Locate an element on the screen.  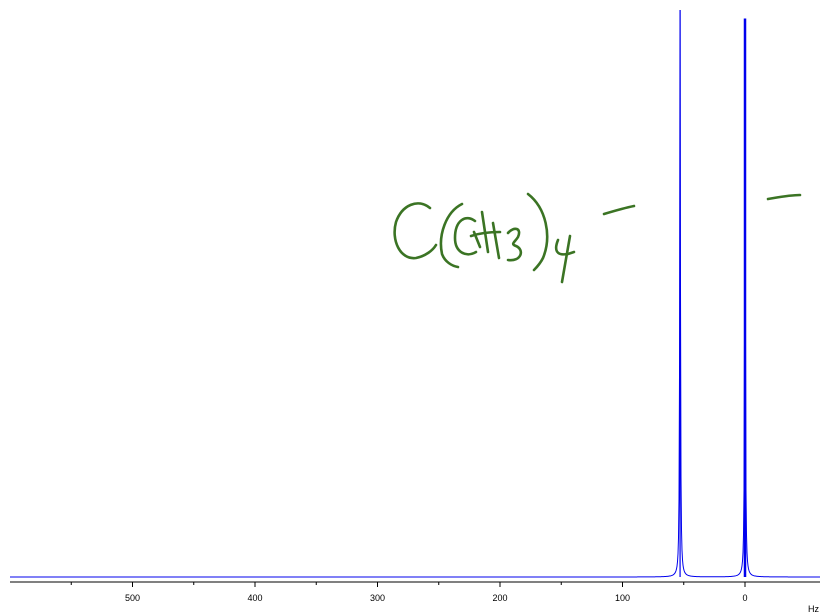
x-tick-label: 300 is located at coordinates (377, 598).